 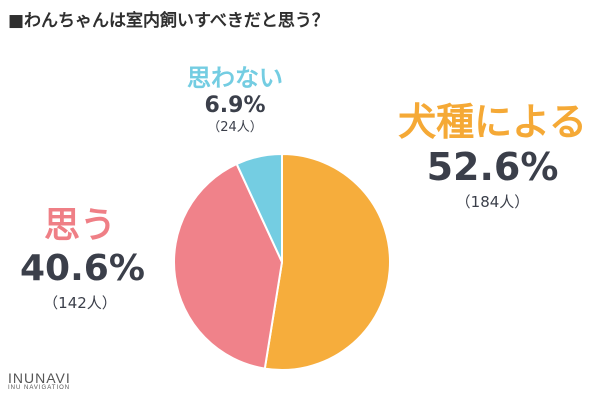 What do you see at coordinates (235, 105) in the screenshot?
I see `slice-value-no: 6.9%` at bounding box center [235, 105].